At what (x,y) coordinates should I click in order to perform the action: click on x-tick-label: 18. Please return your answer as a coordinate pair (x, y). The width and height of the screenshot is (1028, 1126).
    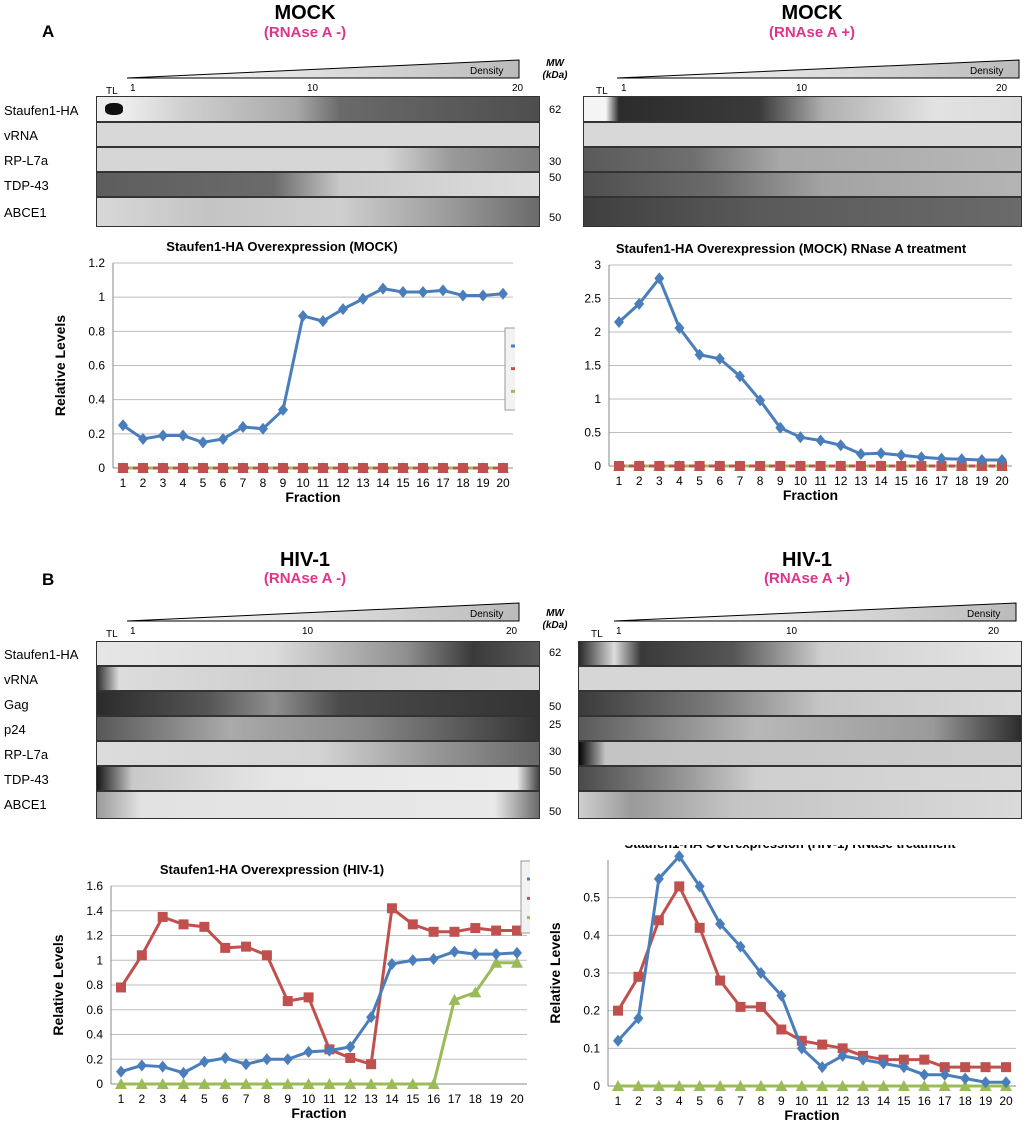
    Looking at the image, I should click on (463, 483).